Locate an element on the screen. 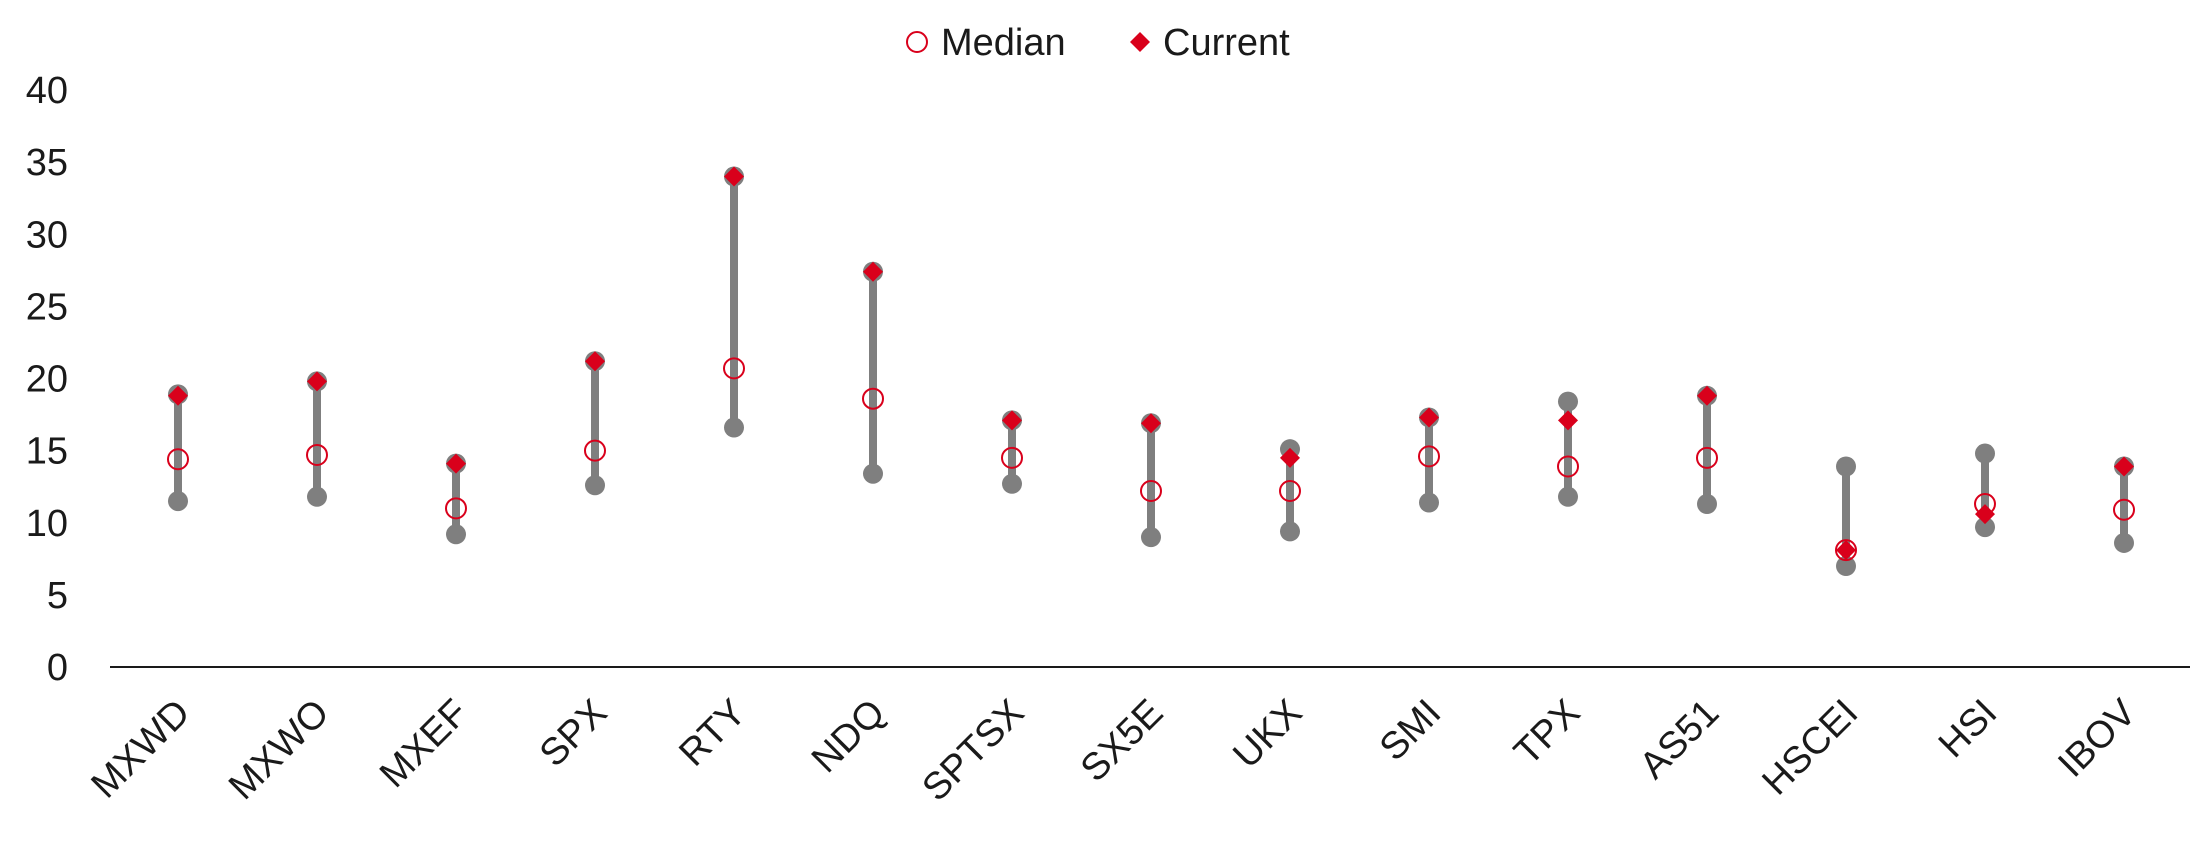 Image resolution: width=2200 pixels, height=850 pixels. x-category-label: MXWO is located at coordinates (279, 750).